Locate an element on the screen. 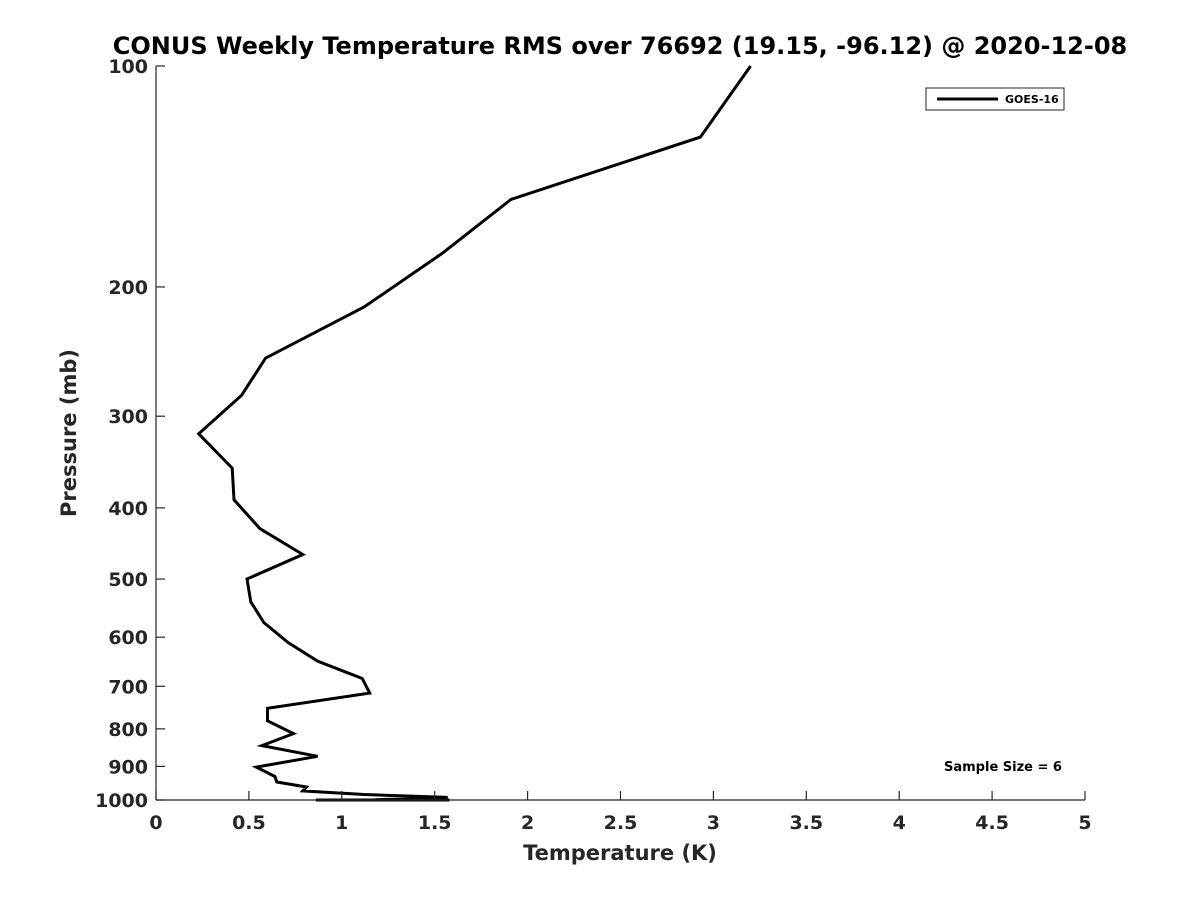 The width and height of the screenshot is (1200, 900). x-tick-label: 0 is located at coordinates (155, 823).